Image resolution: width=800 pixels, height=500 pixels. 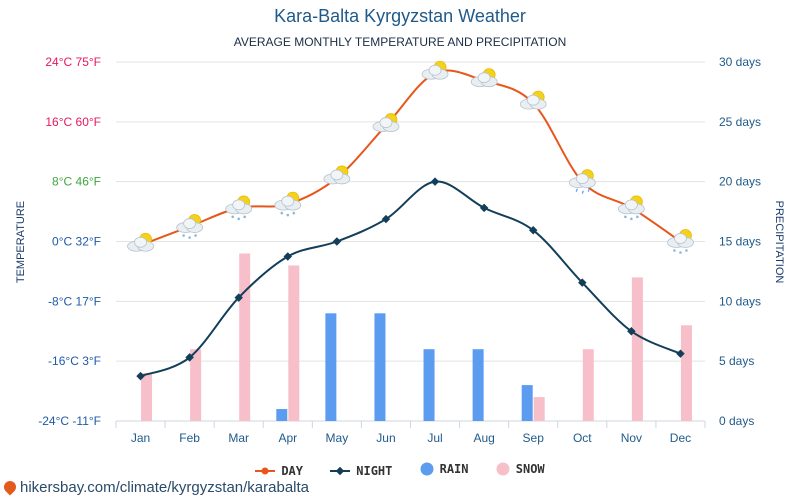 What do you see at coordinates (340, 471) in the screenshot?
I see `legend-night-symbol` at bounding box center [340, 471].